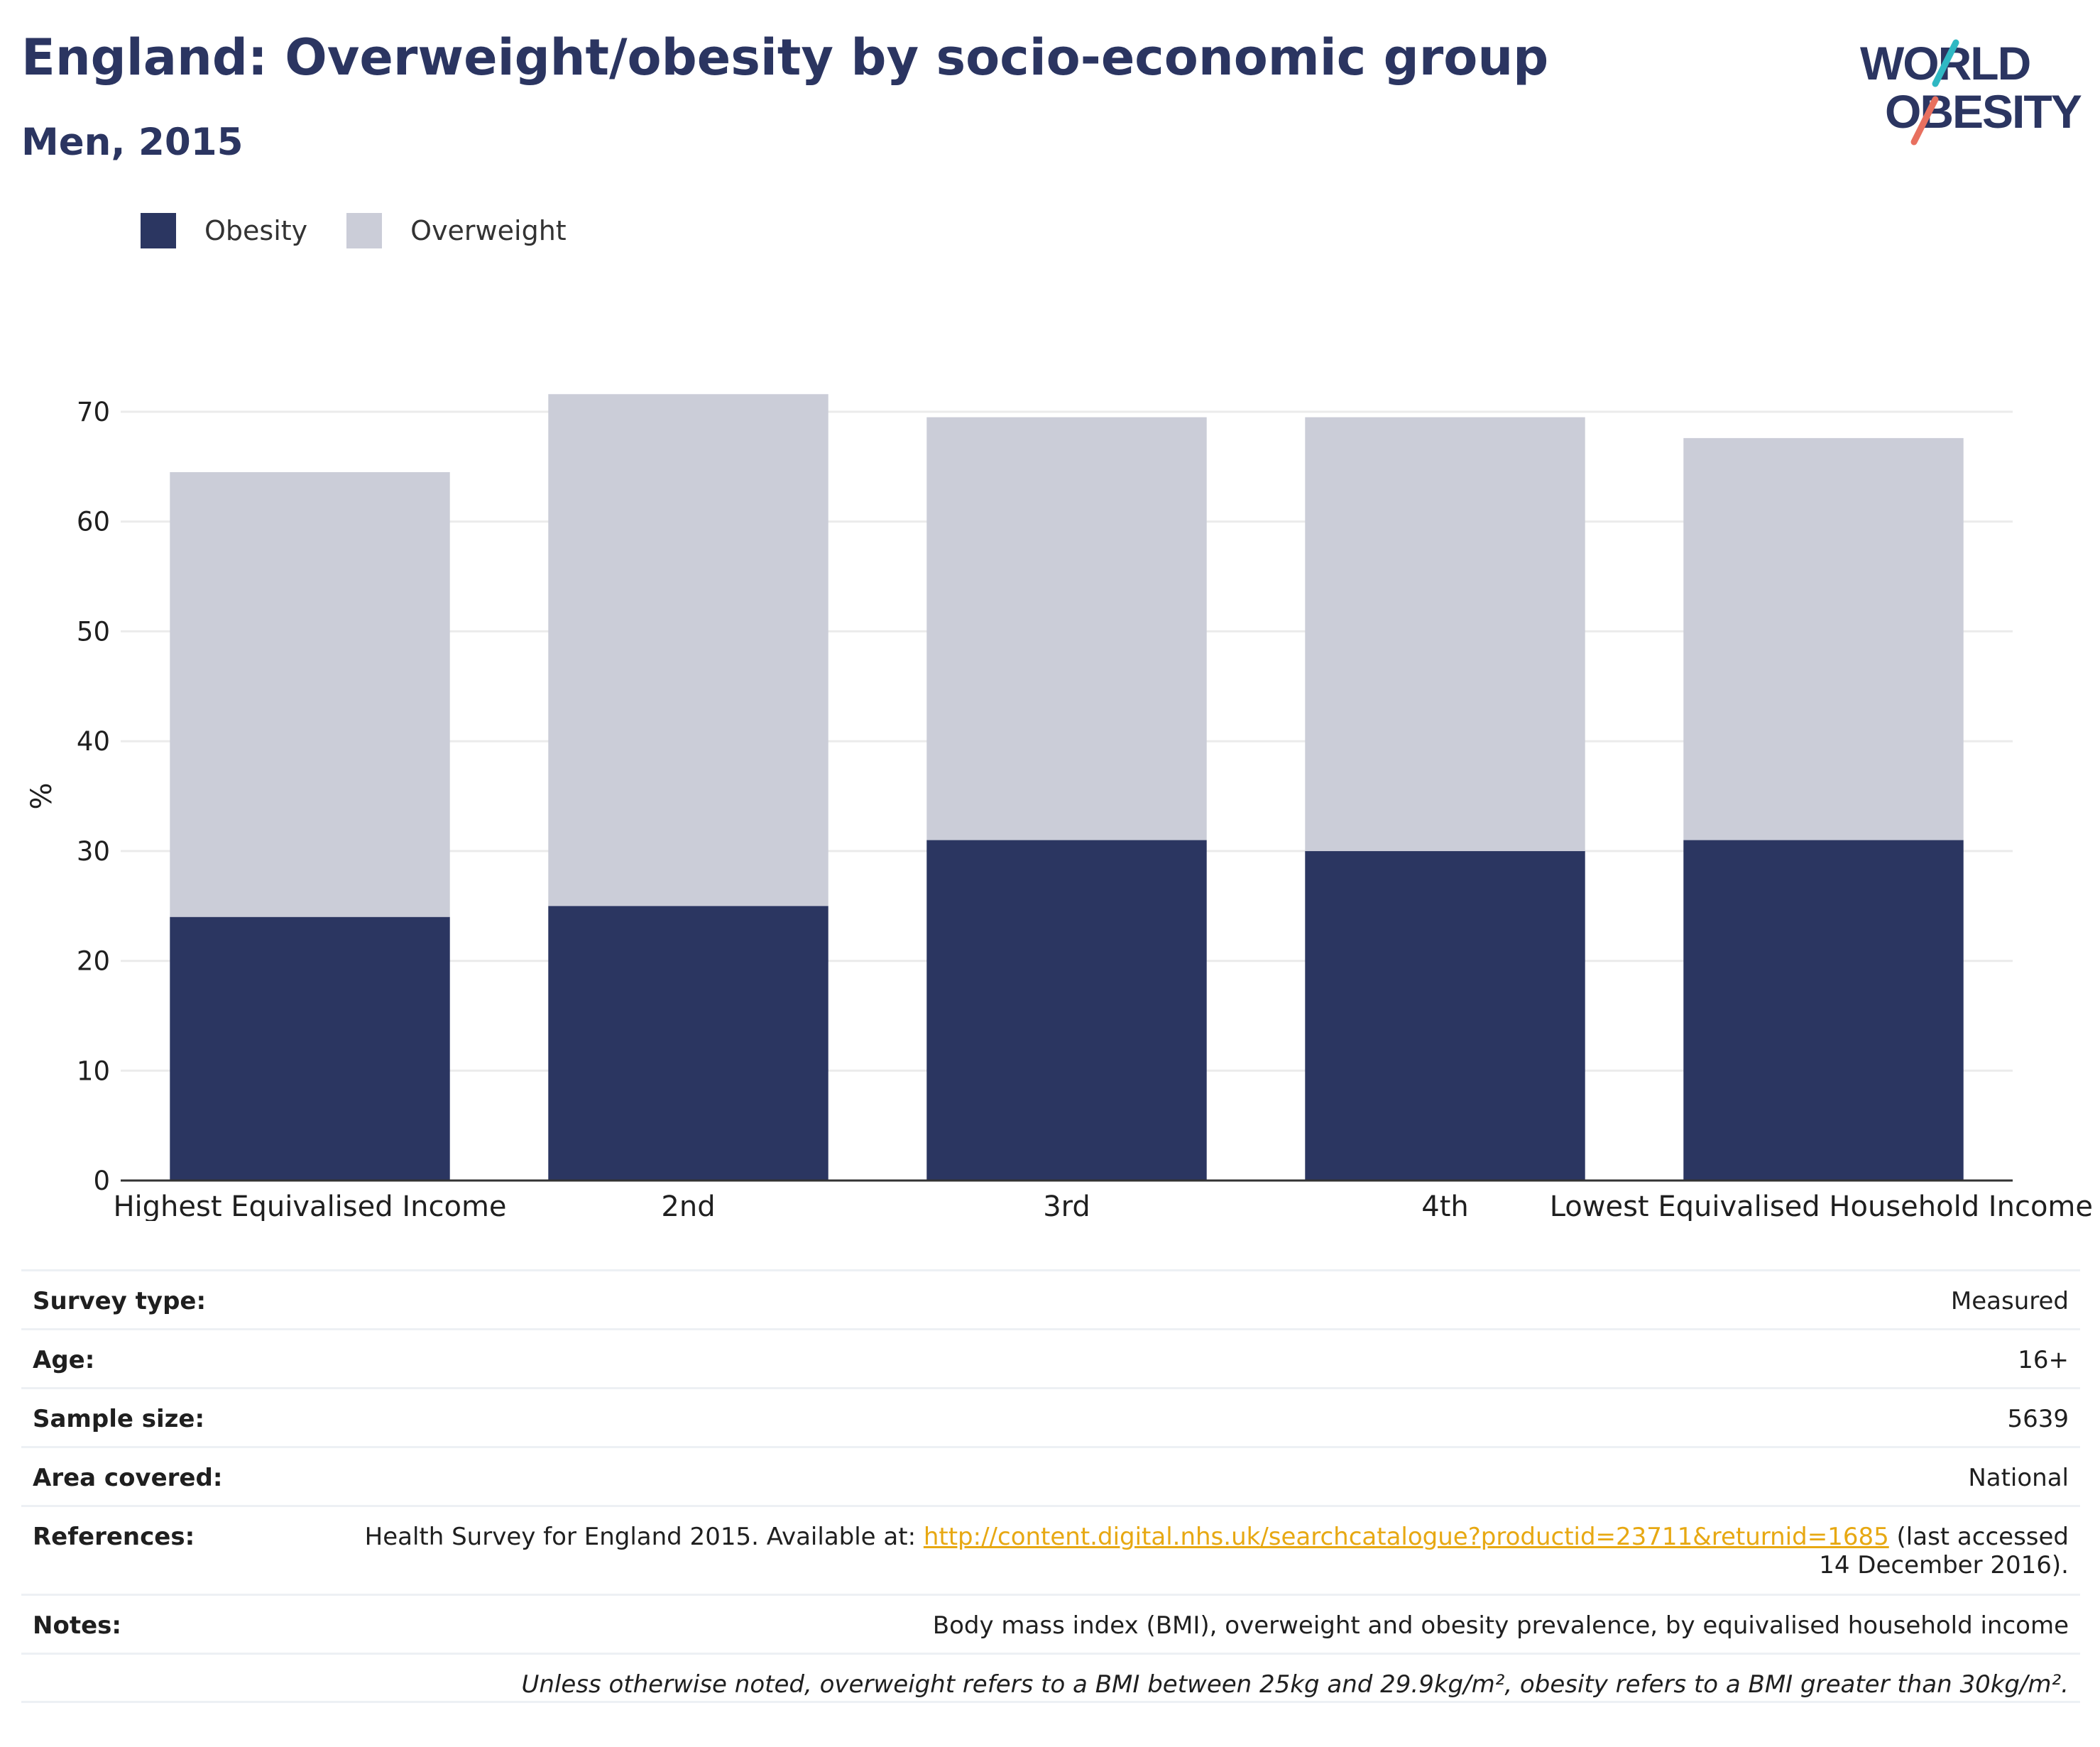 This screenshot has width=2100, height=1747. I want to click on y-tick-label: 60, so click(93, 522).